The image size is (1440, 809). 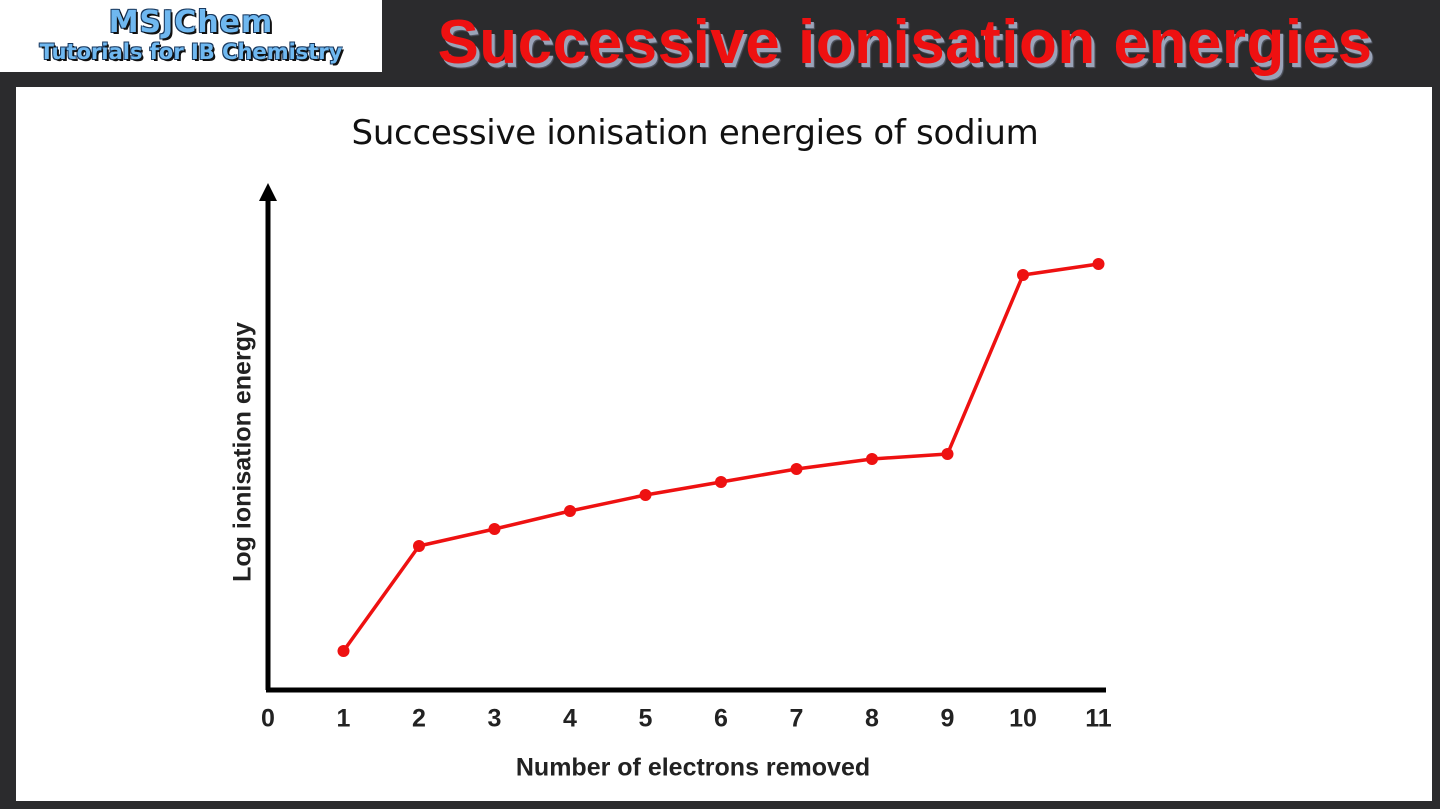 I want to click on y-axis-label: Log ionisation energy, so click(x=242, y=452).